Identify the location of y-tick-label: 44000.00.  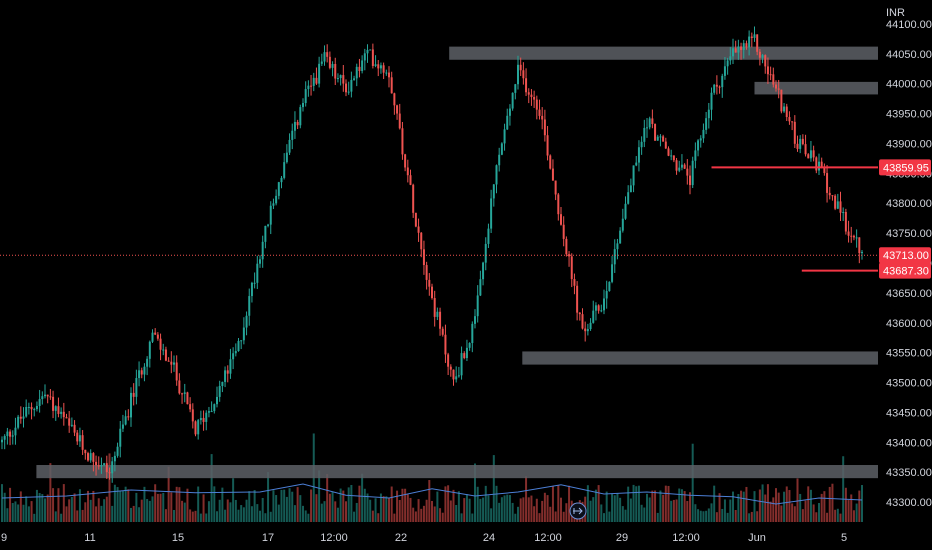
(909, 85).